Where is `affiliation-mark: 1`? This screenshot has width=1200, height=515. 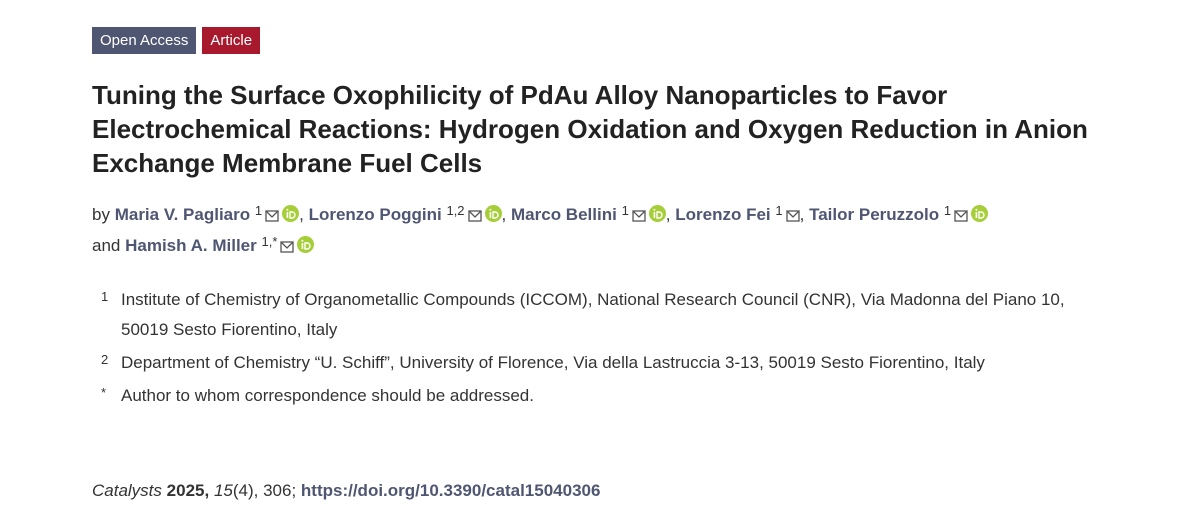
affiliation-mark: 1 is located at coordinates (105, 296).